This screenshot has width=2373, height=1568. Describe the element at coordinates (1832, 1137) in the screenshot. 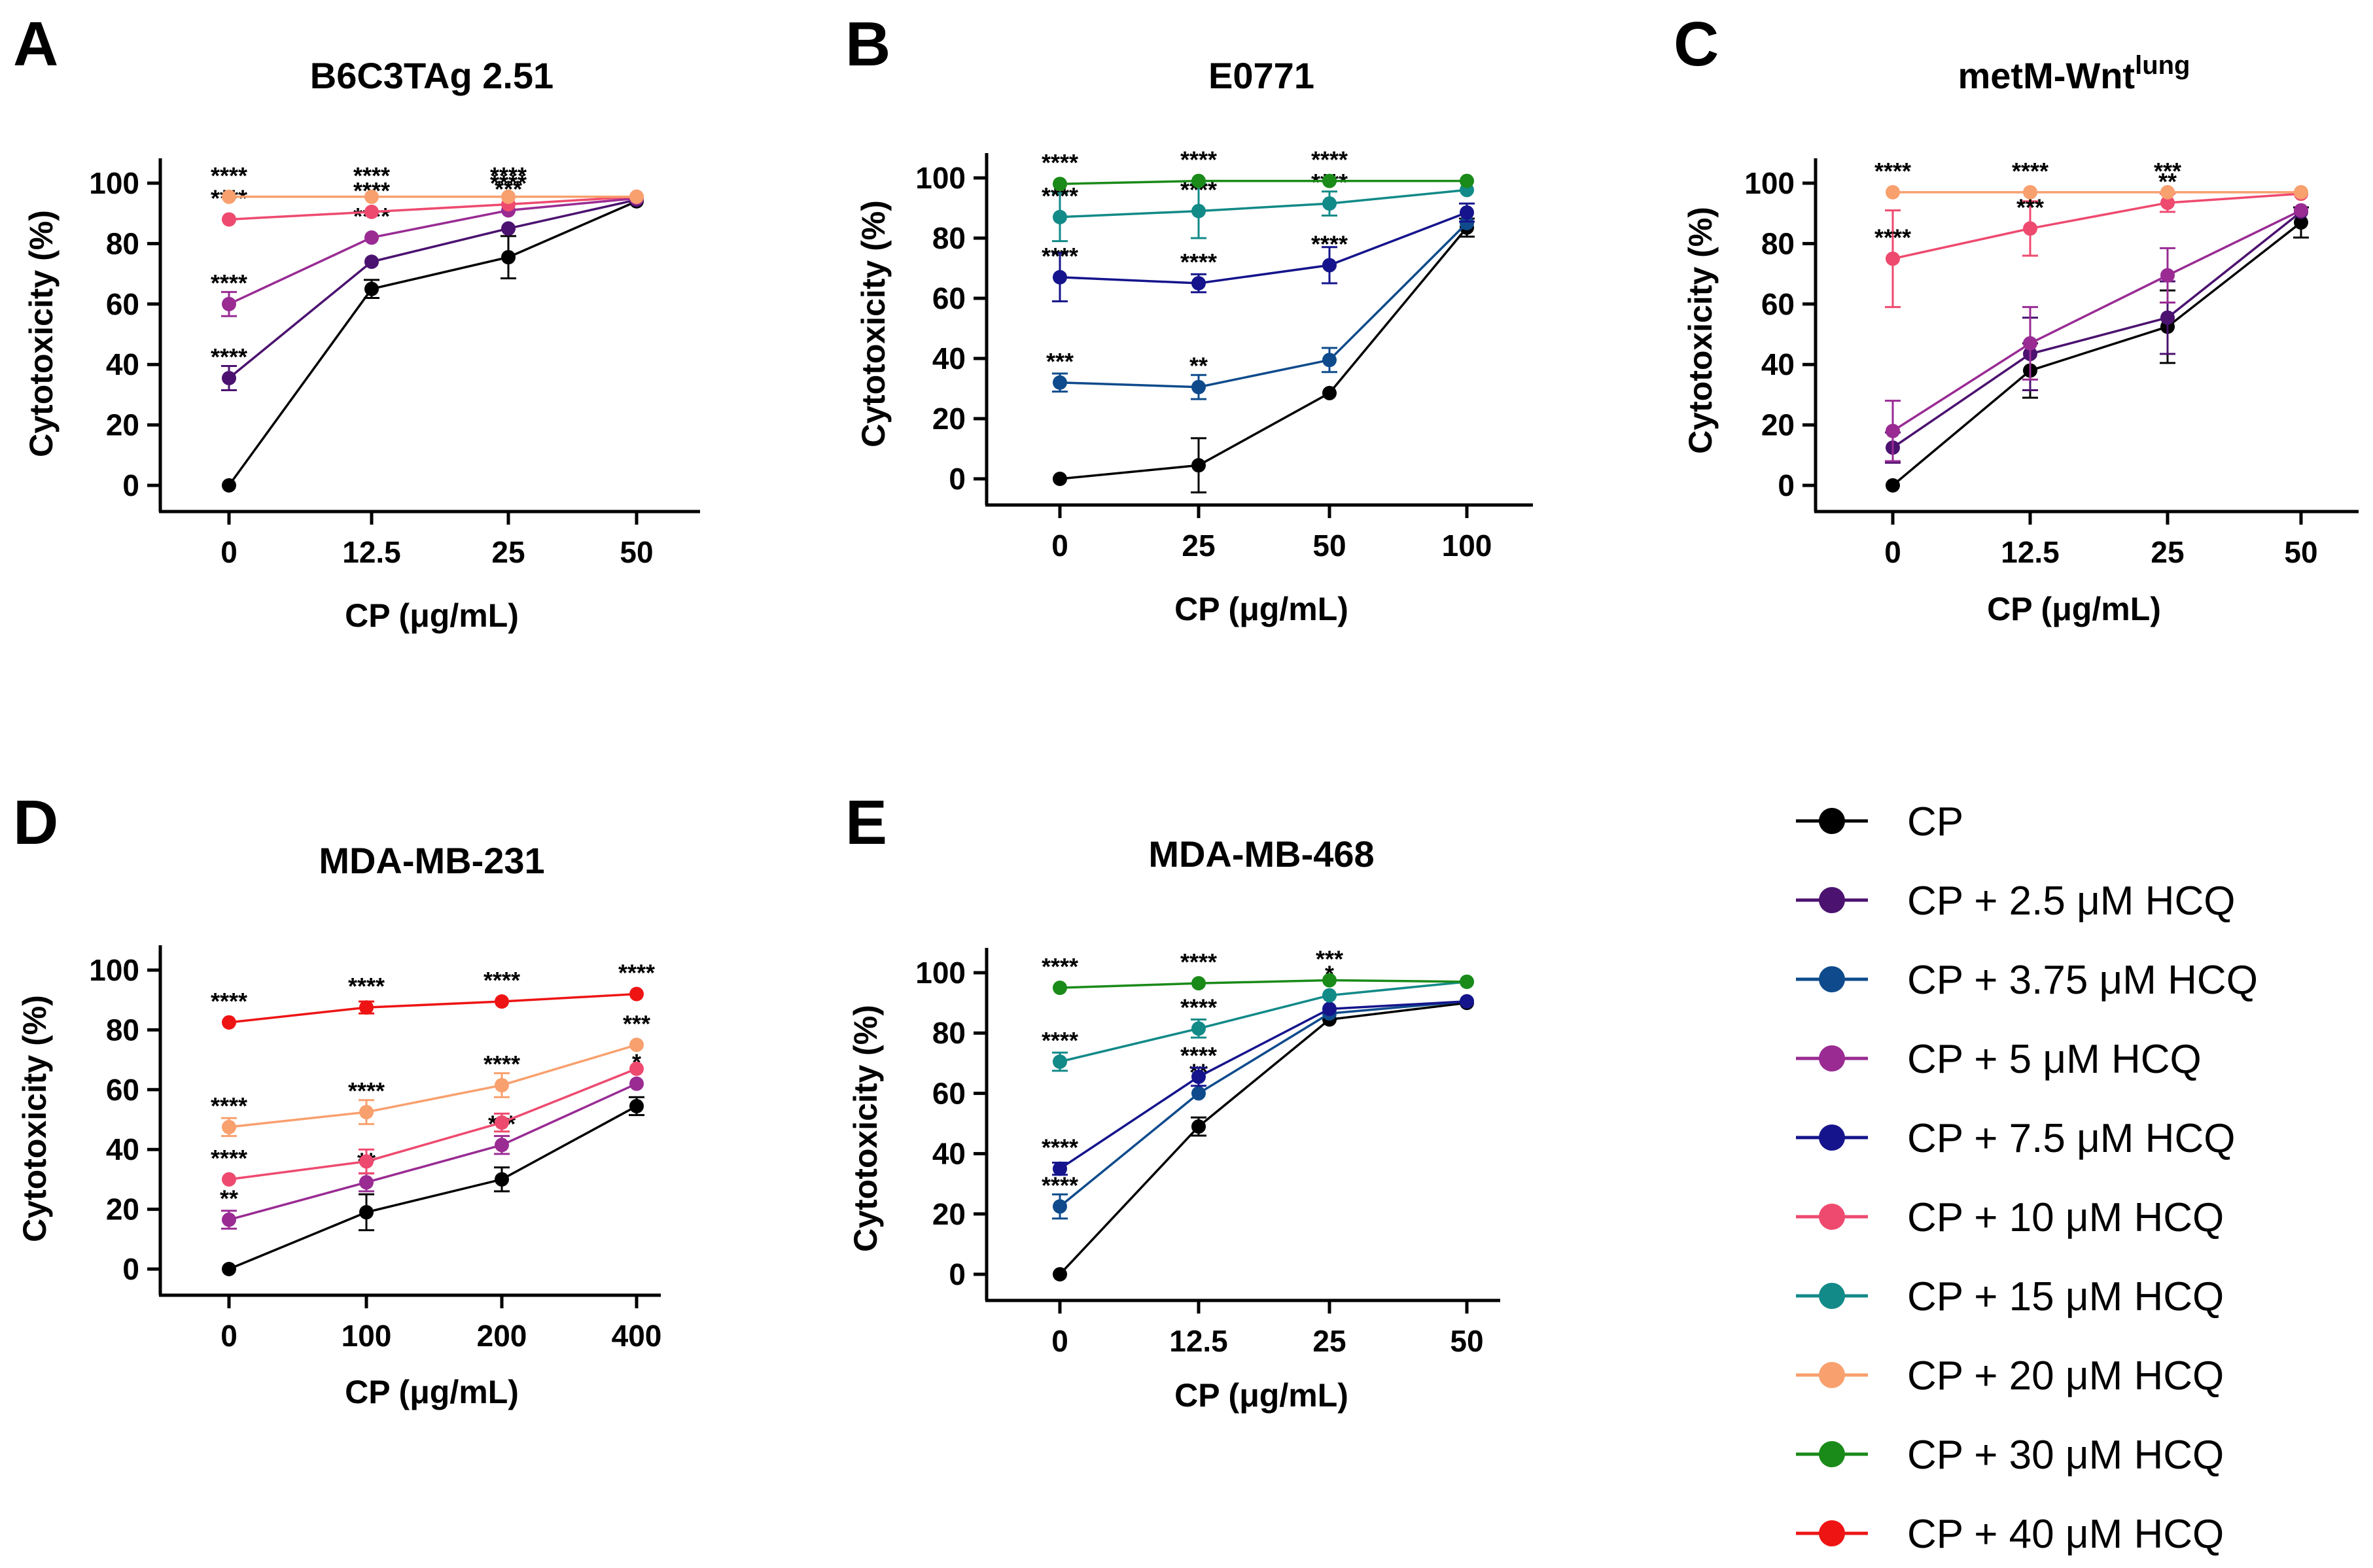

I see `legend-marker` at that location.